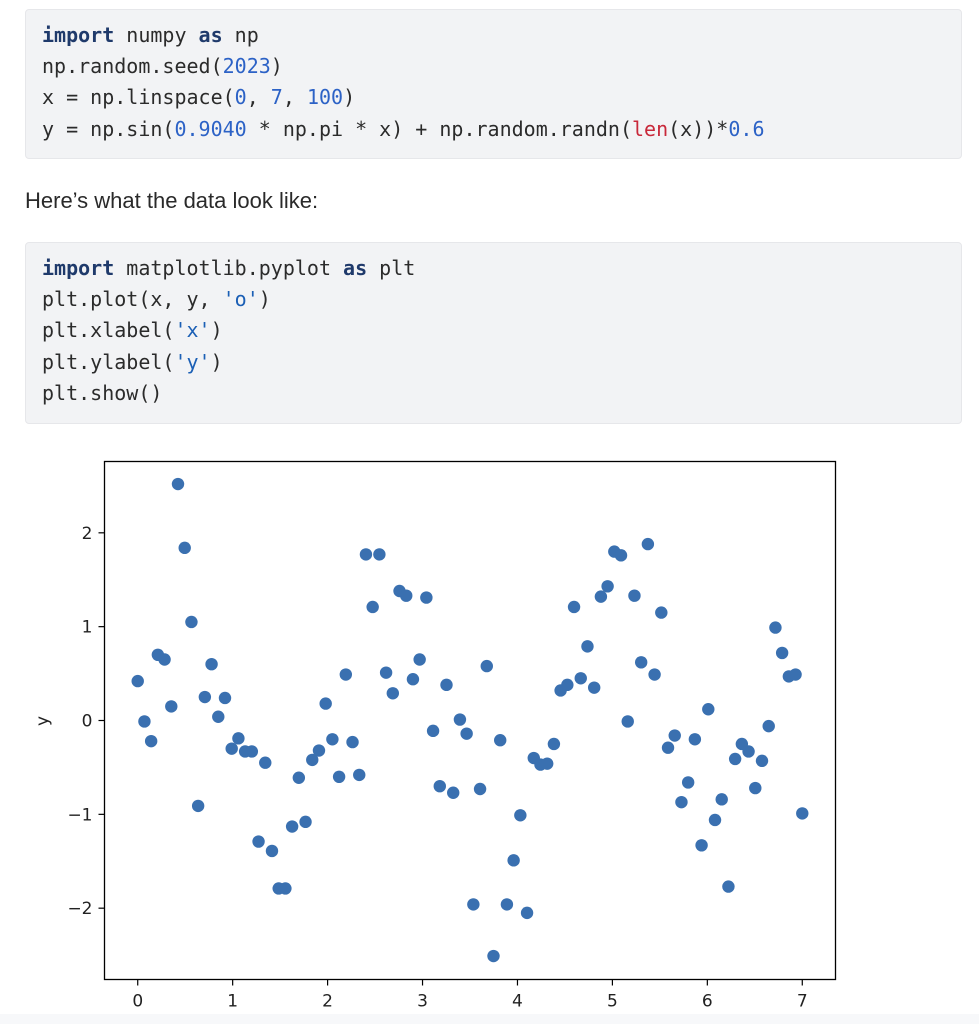 The width and height of the screenshot is (979, 1024). I want to click on y-tick-label: 0, so click(87, 722).